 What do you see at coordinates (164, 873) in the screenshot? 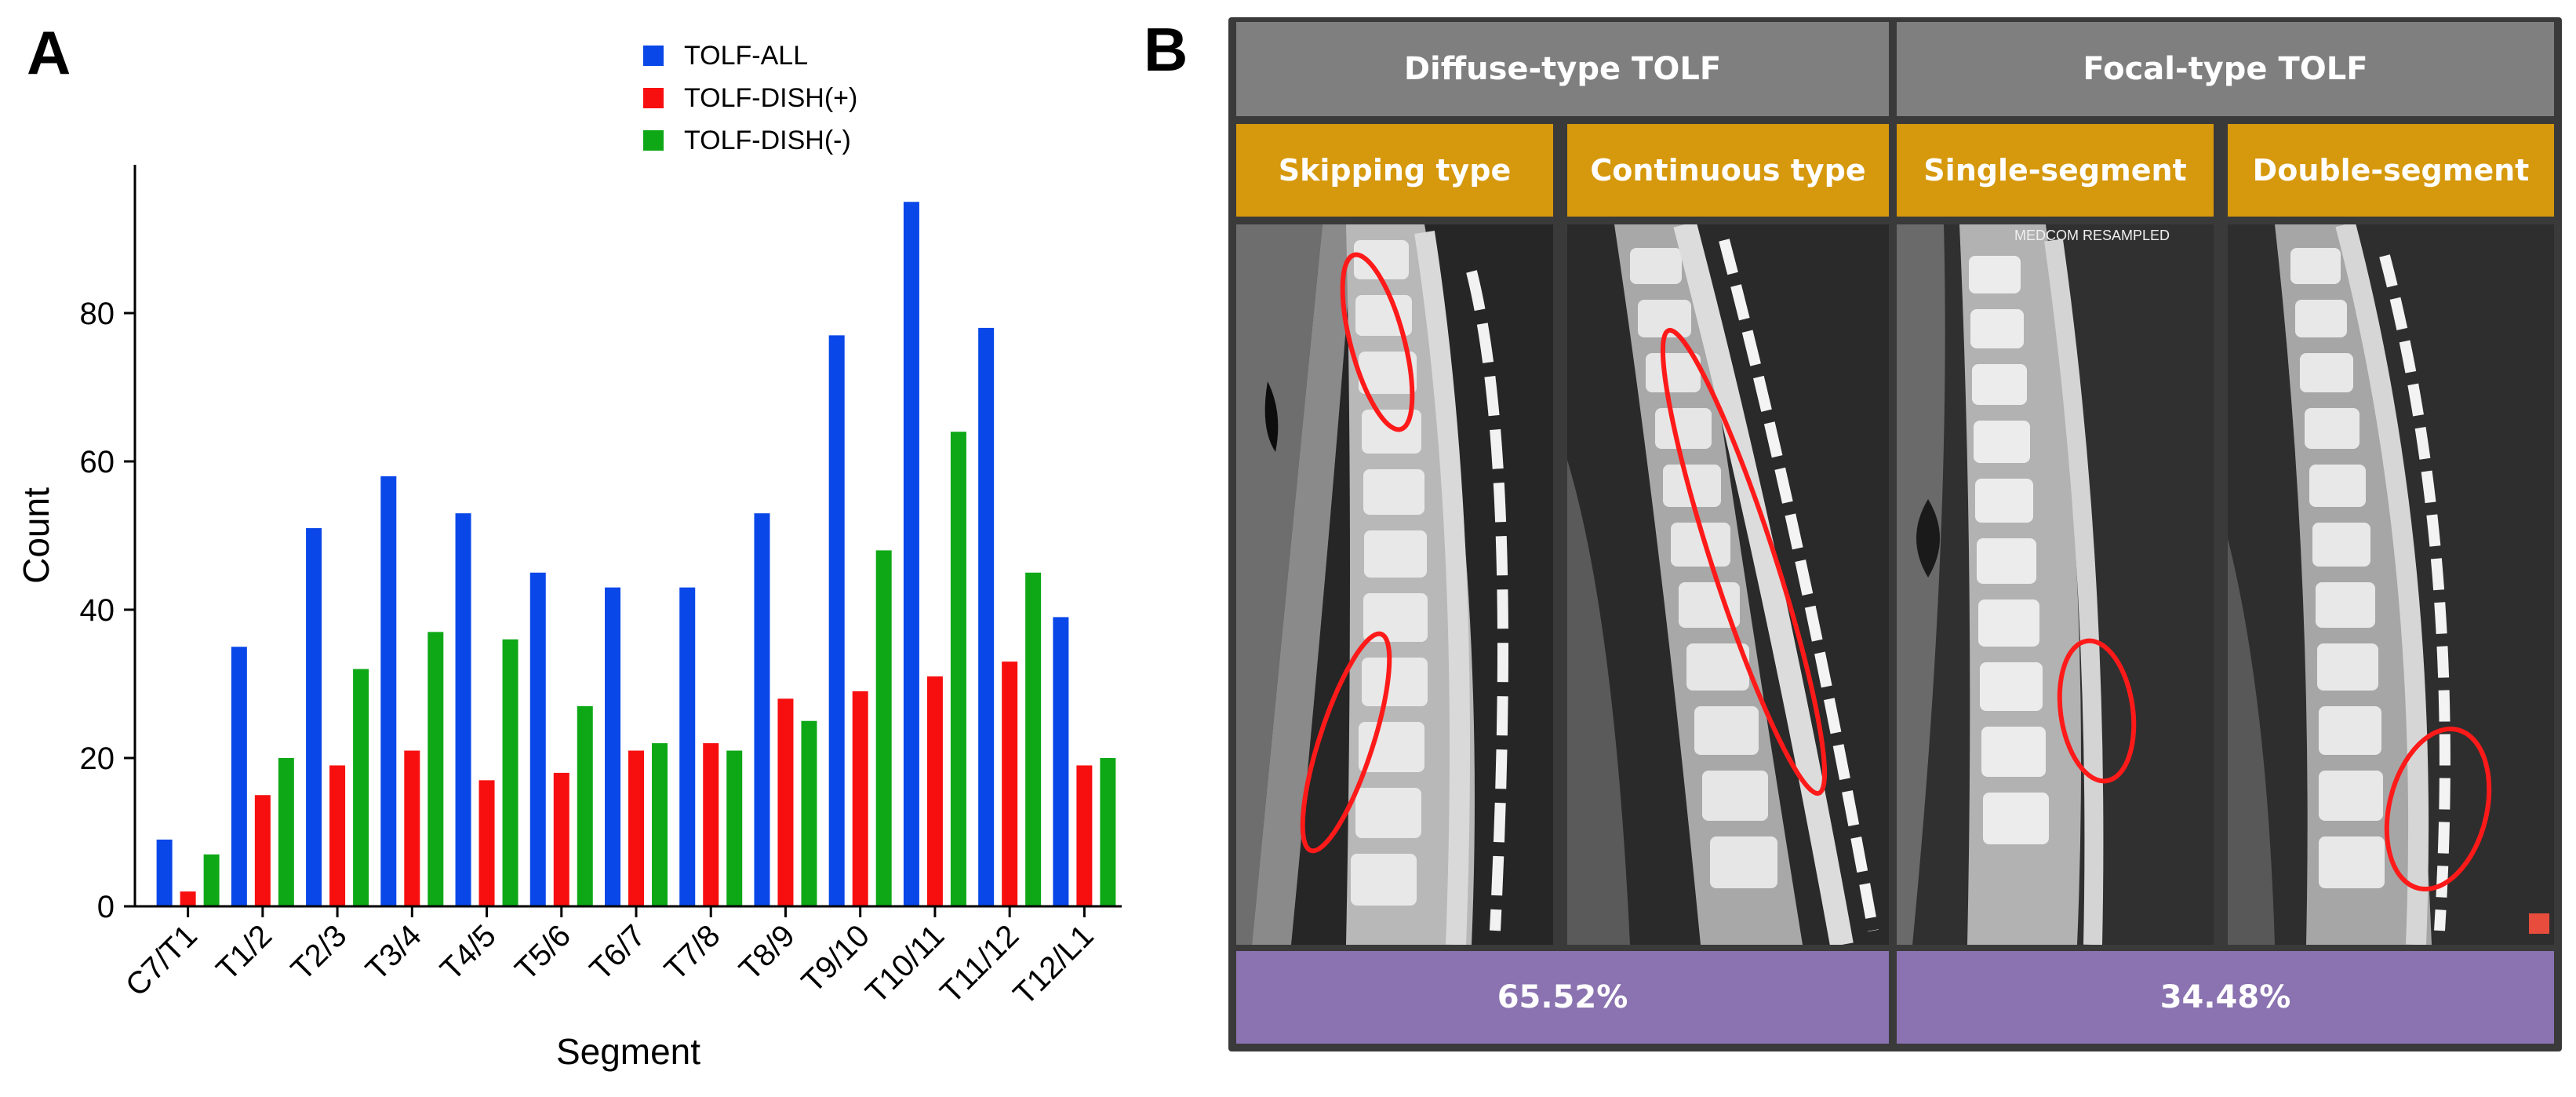
I see `bar-tolf-all-c7-t1` at bounding box center [164, 873].